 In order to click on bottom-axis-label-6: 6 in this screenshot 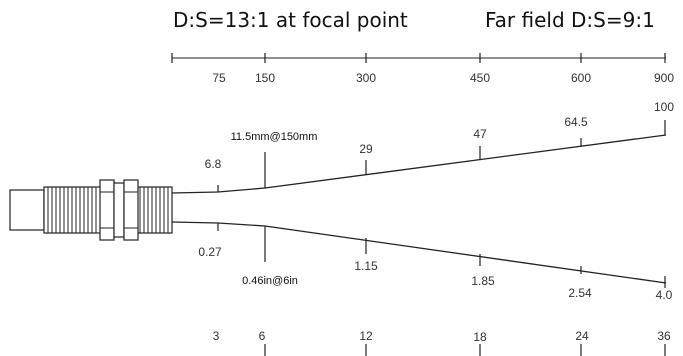, I will do `click(262, 336)`.